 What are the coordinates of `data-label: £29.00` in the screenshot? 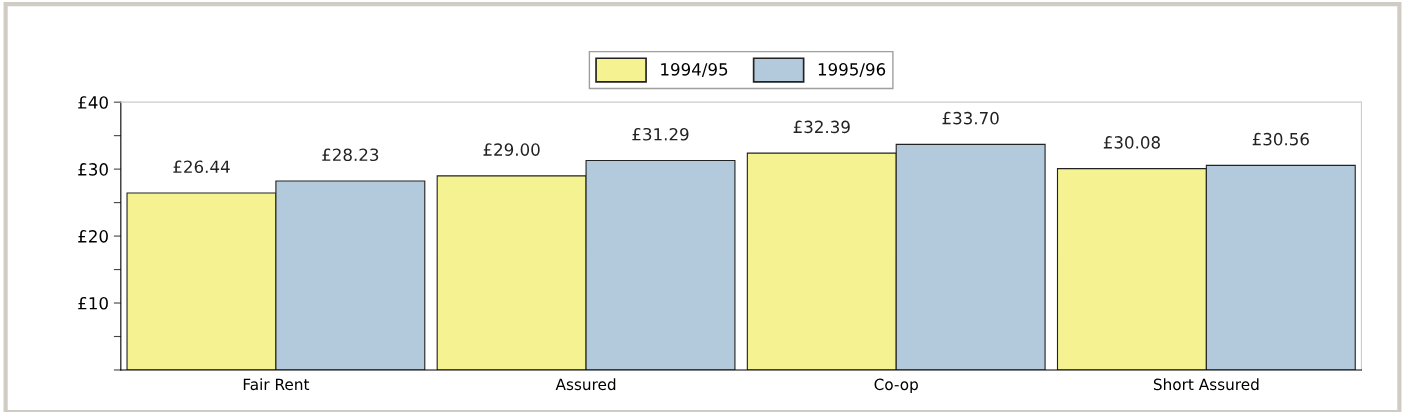 It's located at (511, 149).